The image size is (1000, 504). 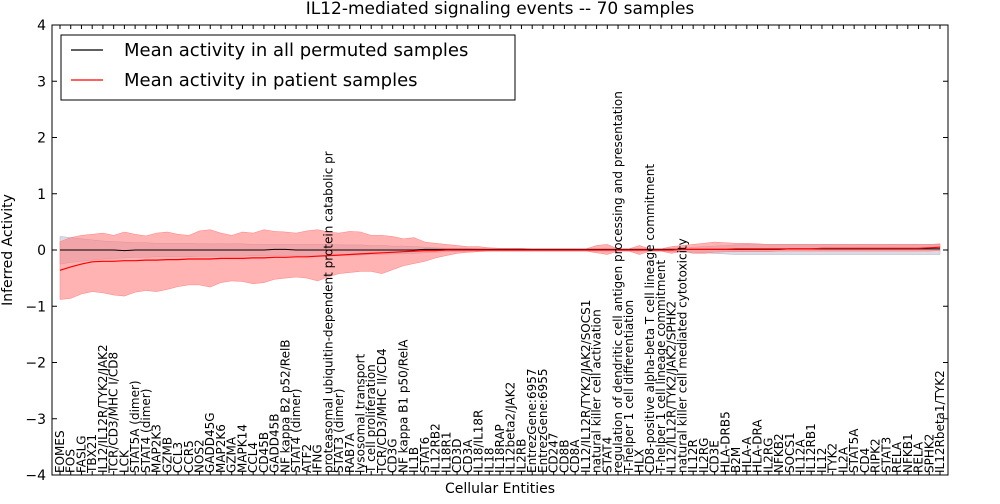 What do you see at coordinates (318, 458) in the screenshot?
I see `x-tick-label: IFNG` at bounding box center [318, 458].